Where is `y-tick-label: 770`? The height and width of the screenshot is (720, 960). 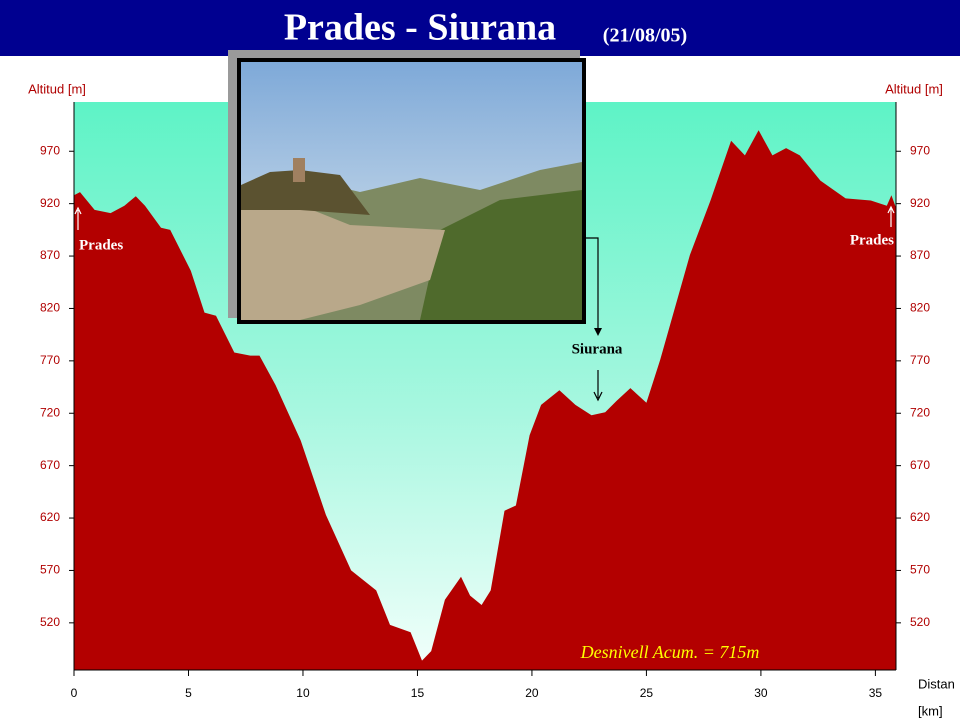 y-tick-label: 770 is located at coordinates (50, 360).